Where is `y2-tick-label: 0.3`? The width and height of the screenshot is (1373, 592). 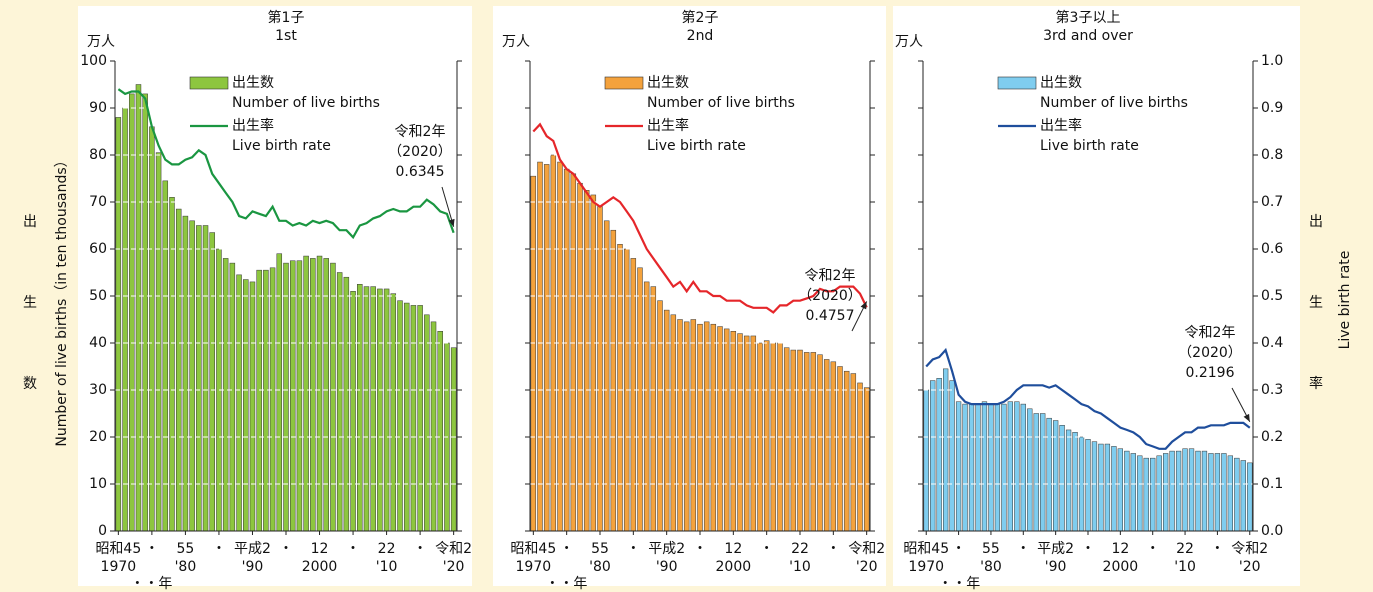
y2-tick-label: 0.3 is located at coordinates (1272, 390).